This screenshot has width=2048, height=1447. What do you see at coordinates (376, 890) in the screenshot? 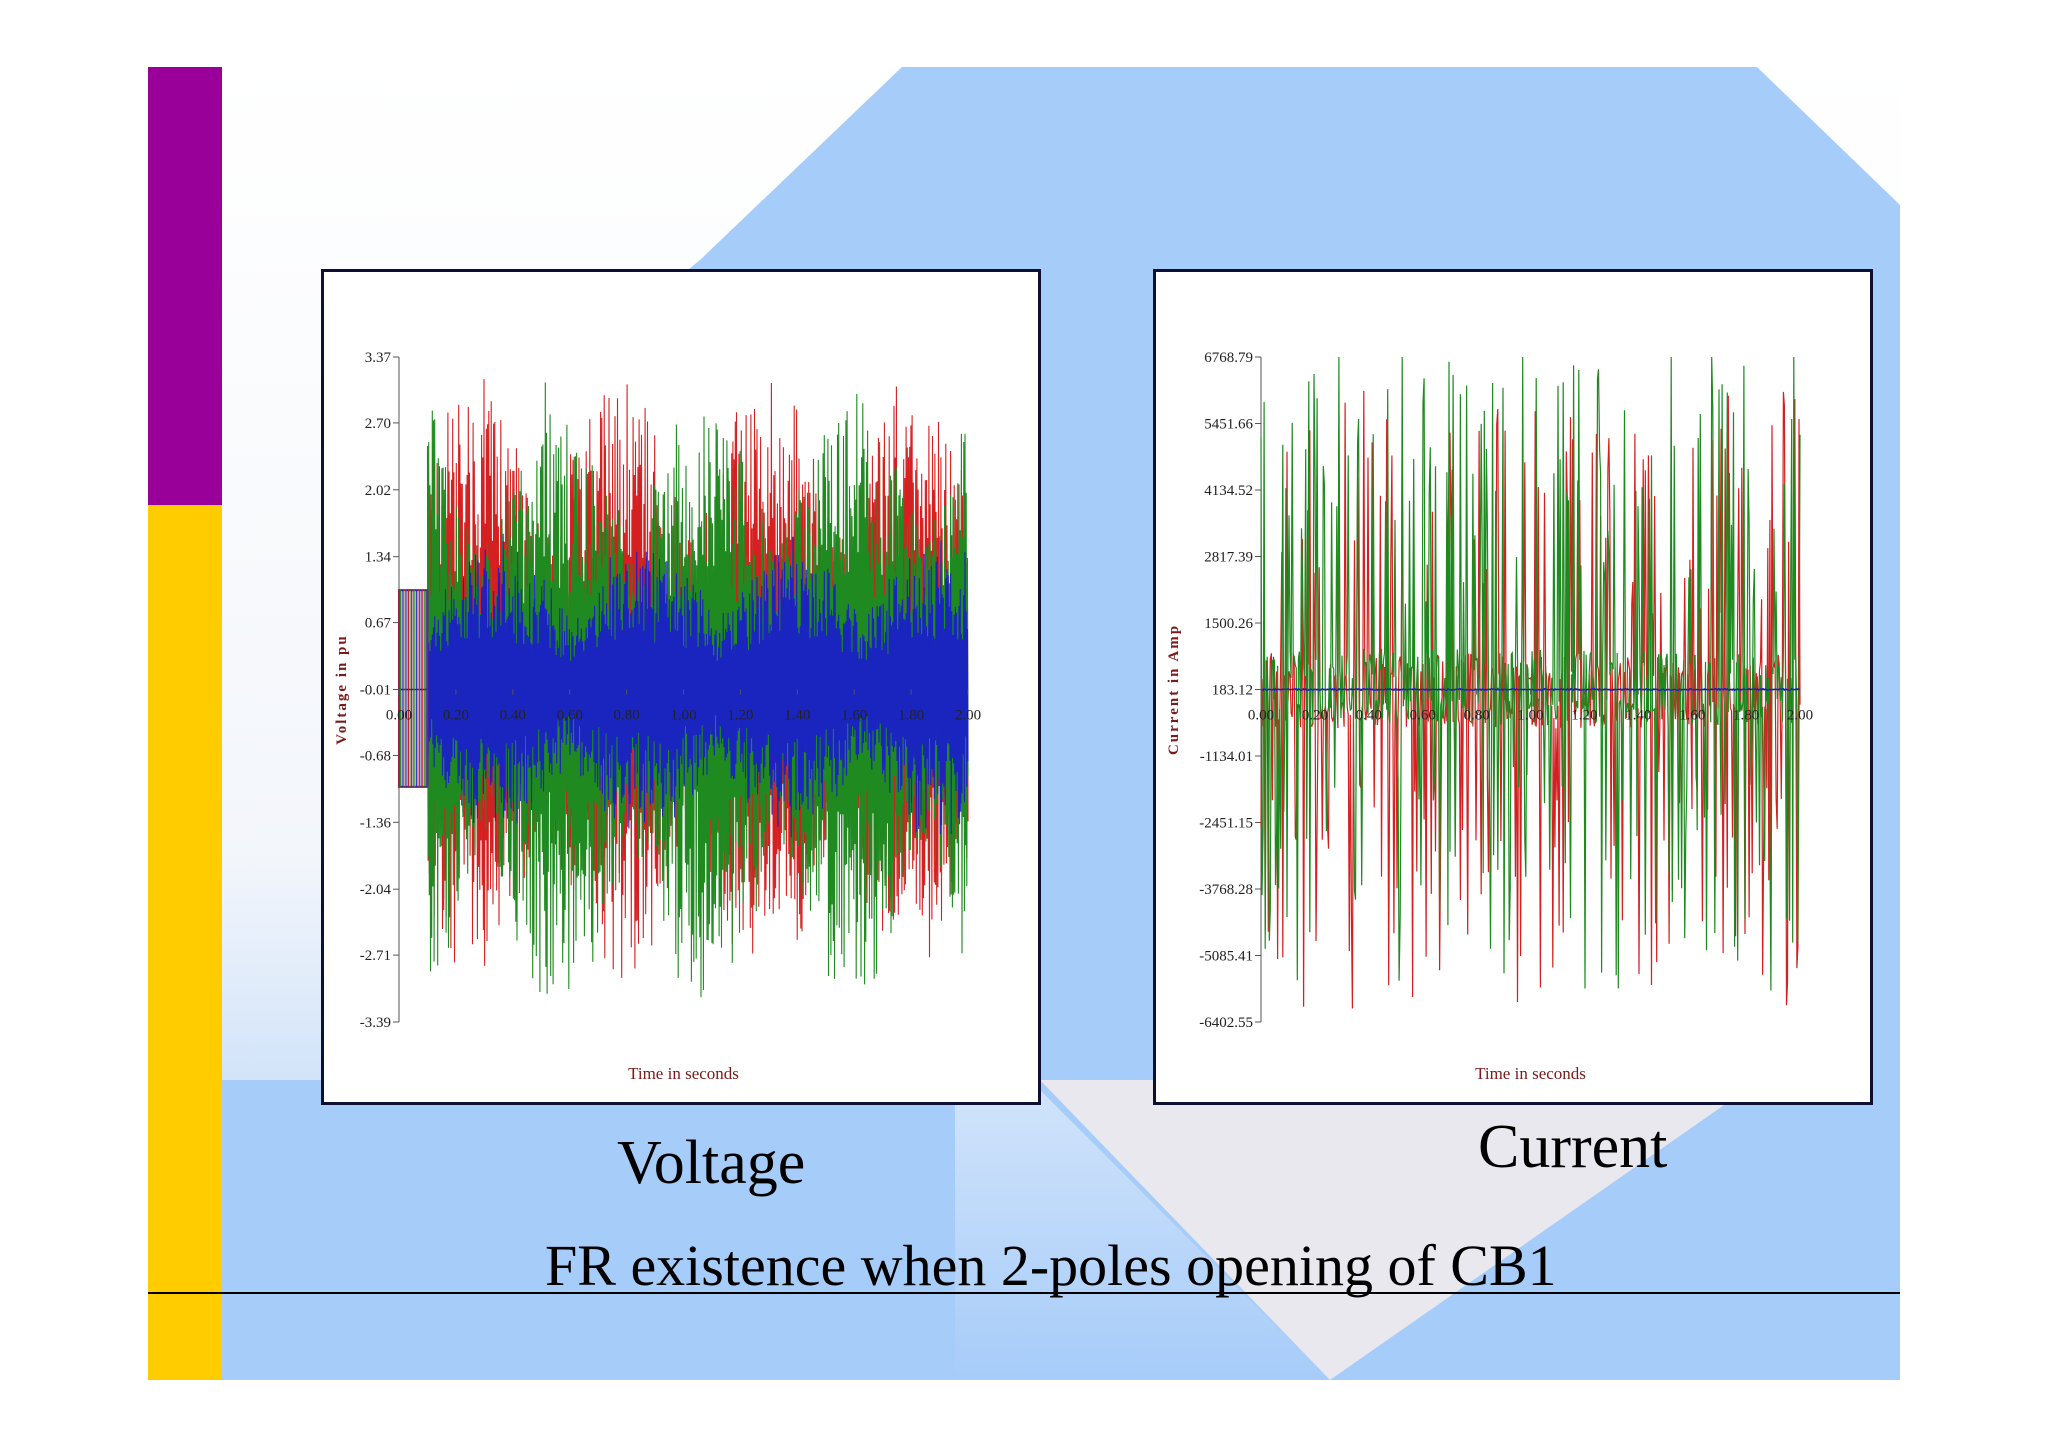
I see `y-tick-label: -2.04` at bounding box center [376, 890].